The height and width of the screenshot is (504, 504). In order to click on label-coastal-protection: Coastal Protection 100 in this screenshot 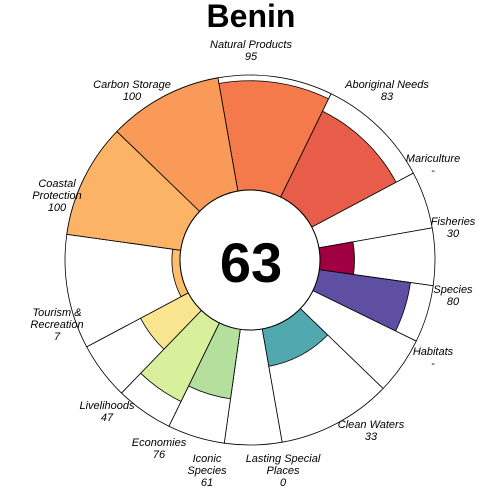, I will do `click(57, 196)`.